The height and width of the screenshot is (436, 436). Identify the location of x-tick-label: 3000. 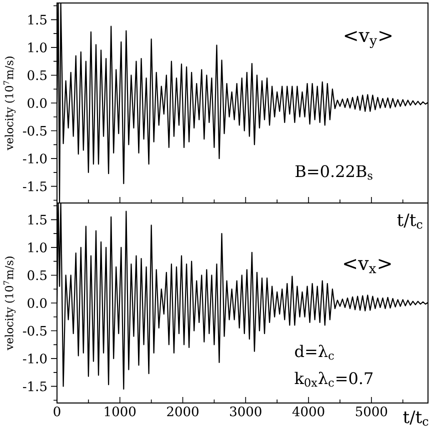
(246, 411).